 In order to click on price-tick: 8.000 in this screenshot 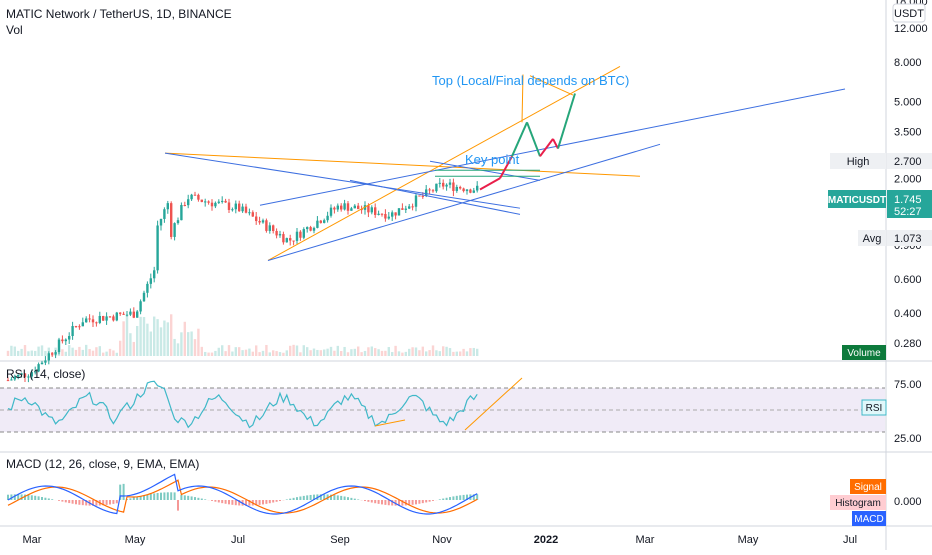, I will do `click(908, 63)`.